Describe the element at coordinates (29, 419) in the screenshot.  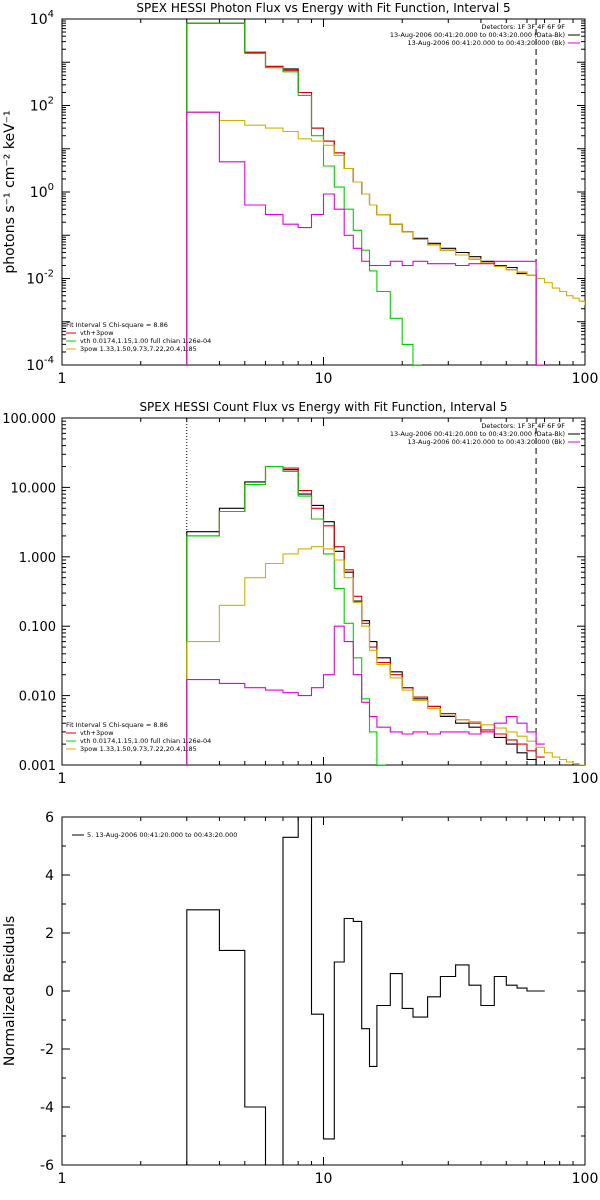
I see `y-tick-label: 100.000` at that location.